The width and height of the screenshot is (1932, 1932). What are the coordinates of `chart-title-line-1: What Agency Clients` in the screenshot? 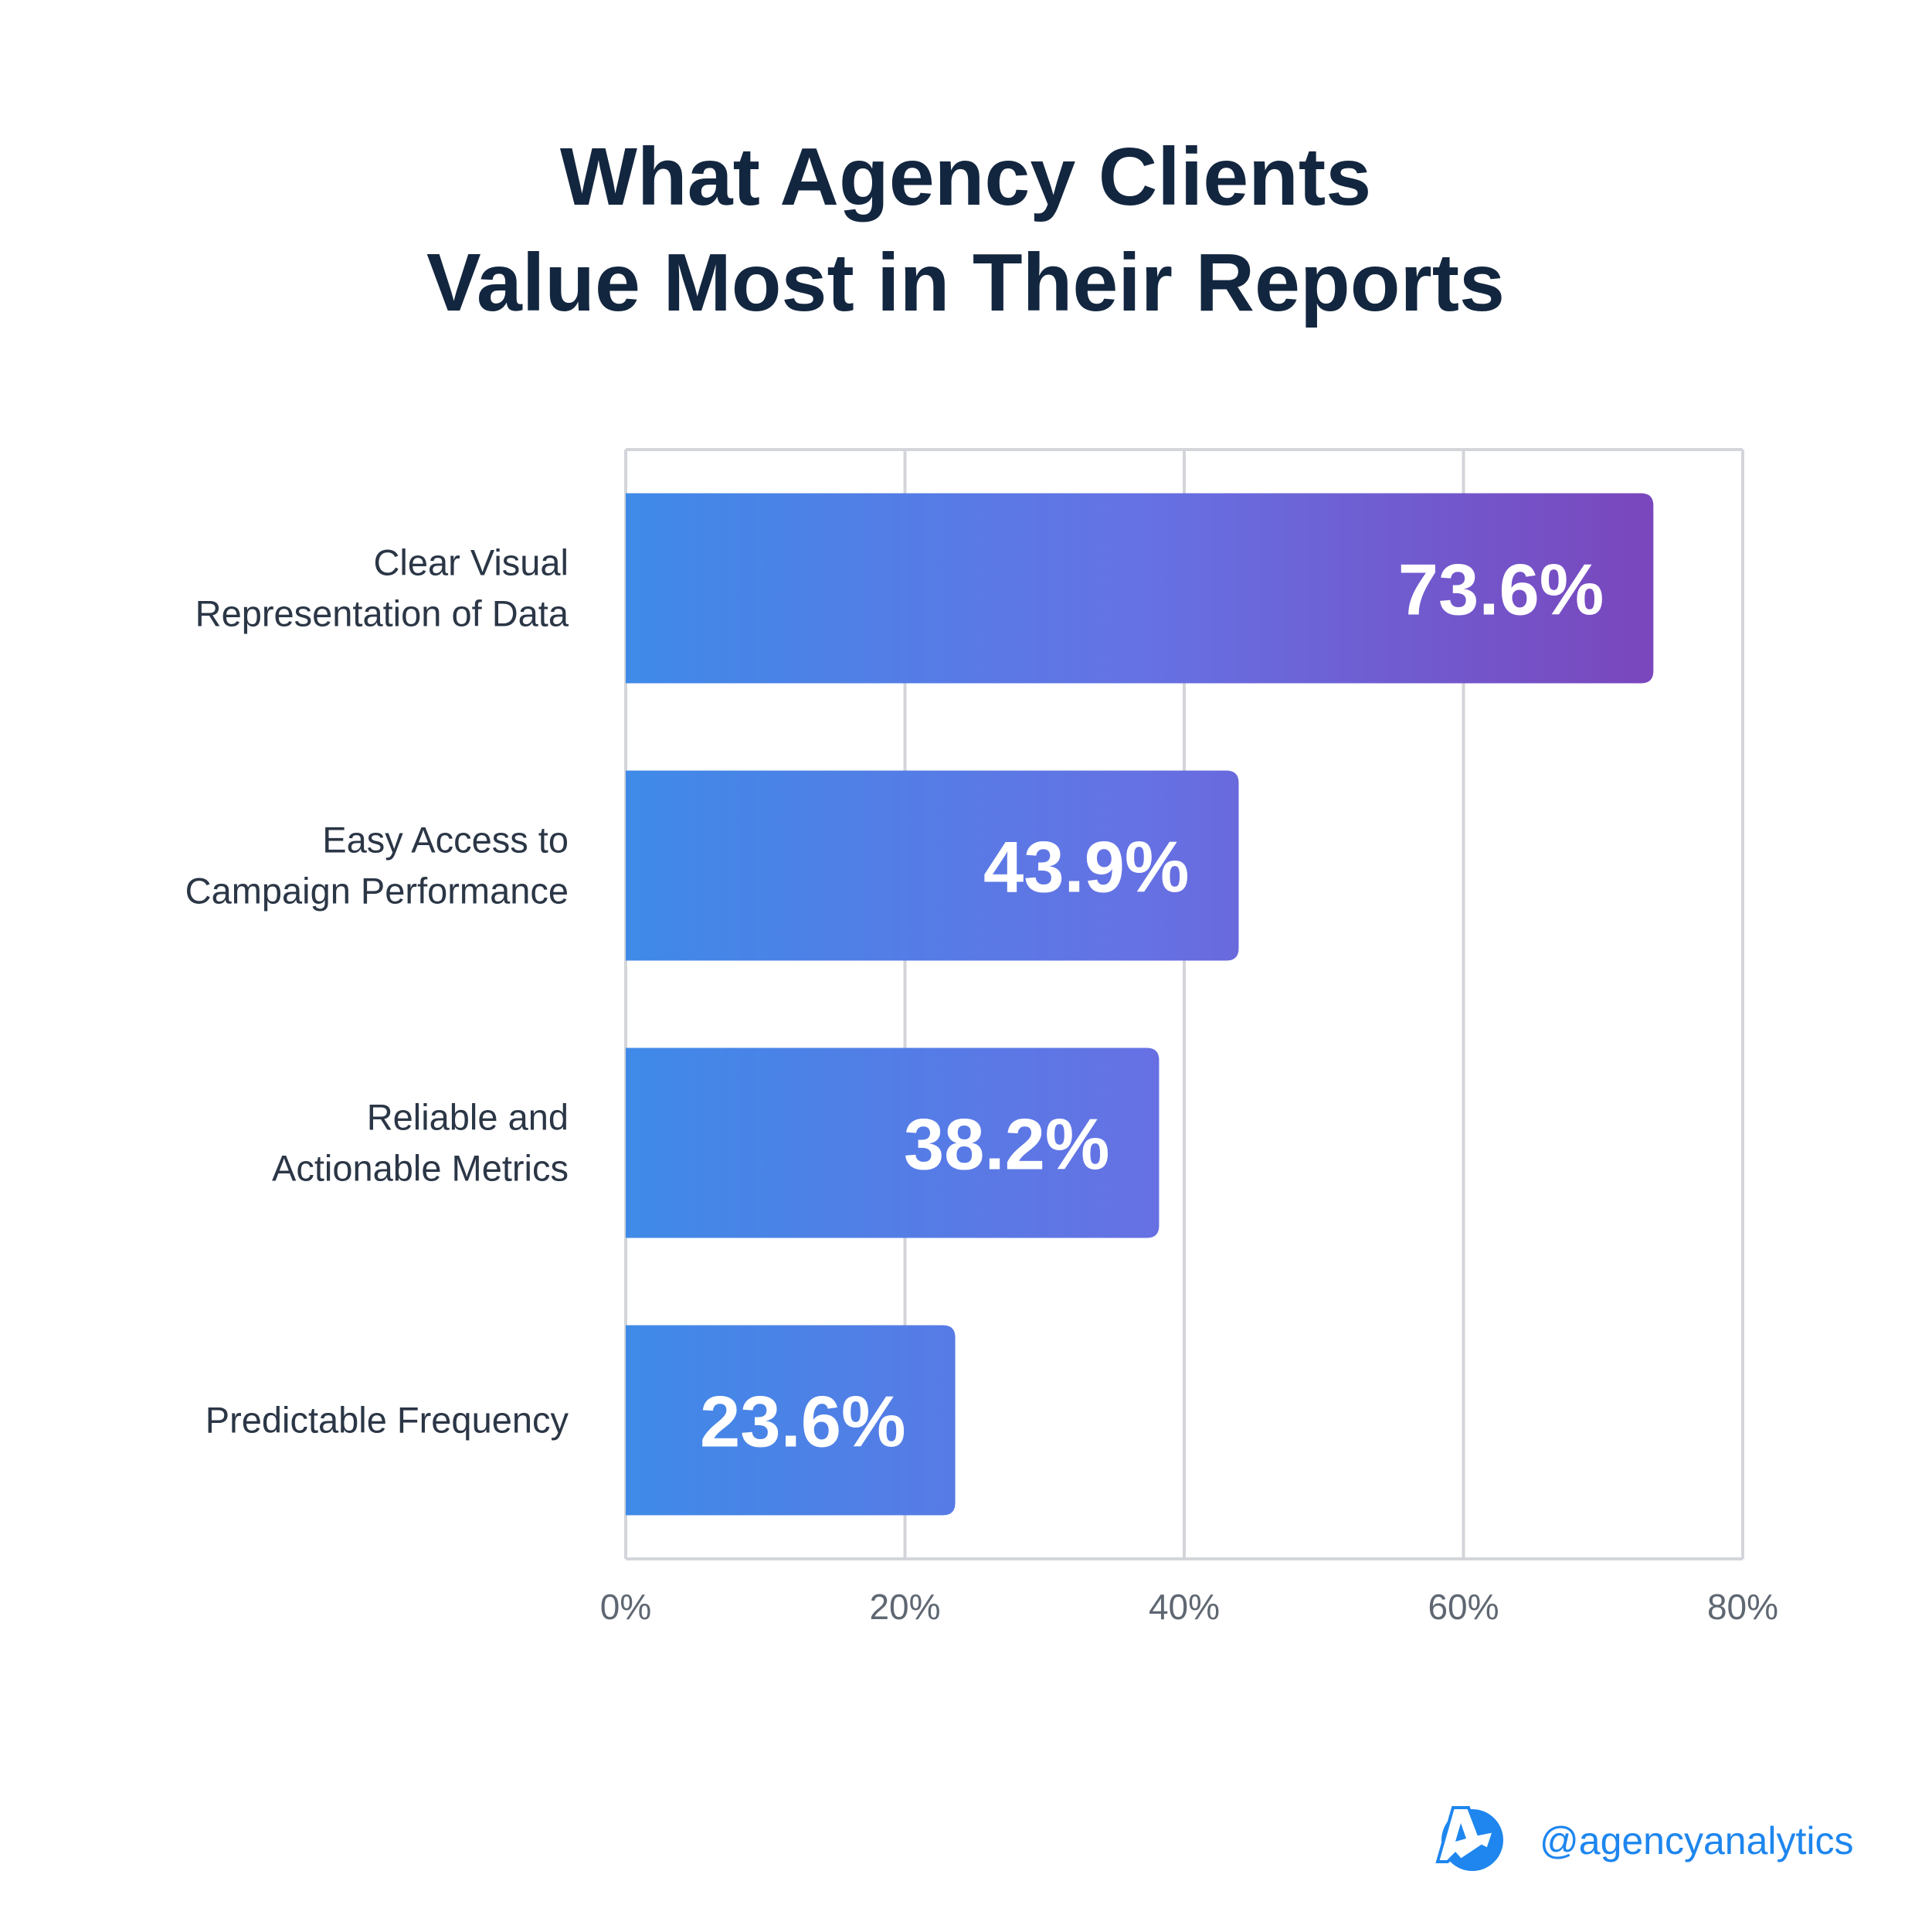 It's located at (966, 177).